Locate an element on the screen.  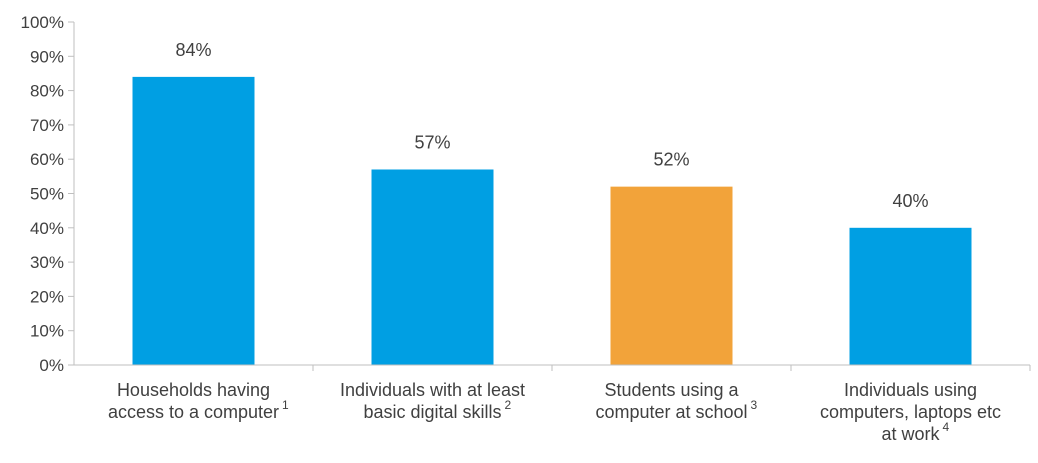
category-label: access to a computer is located at coordinates (193, 412).